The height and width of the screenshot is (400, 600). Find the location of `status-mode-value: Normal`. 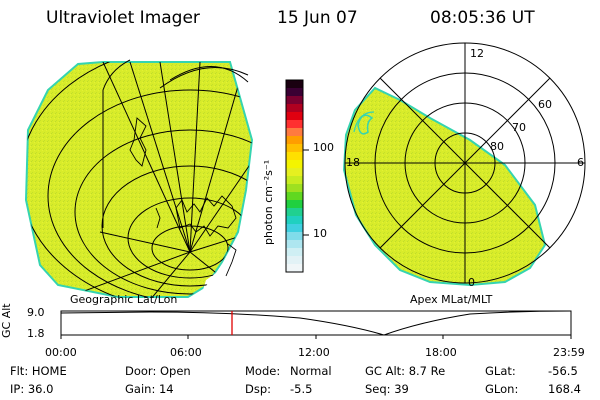

status-mode-value: Normal is located at coordinates (311, 371).